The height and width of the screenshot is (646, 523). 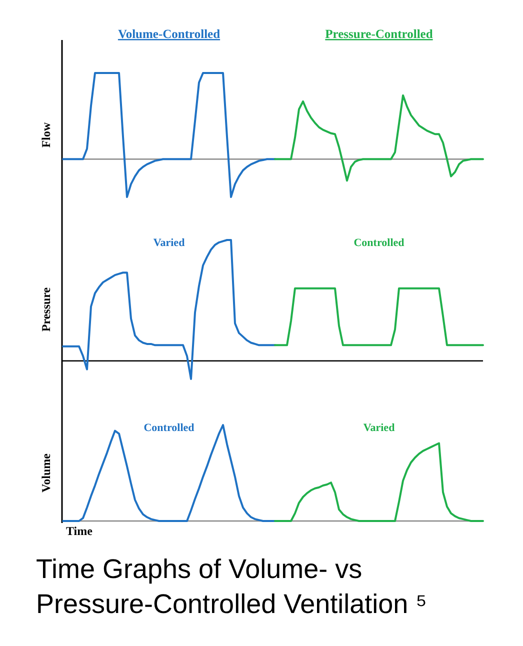 I want to click on text: Time Graphs of Volume- vs Pressure-Controlled Ventilation ⁵, so click(x=231, y=586).